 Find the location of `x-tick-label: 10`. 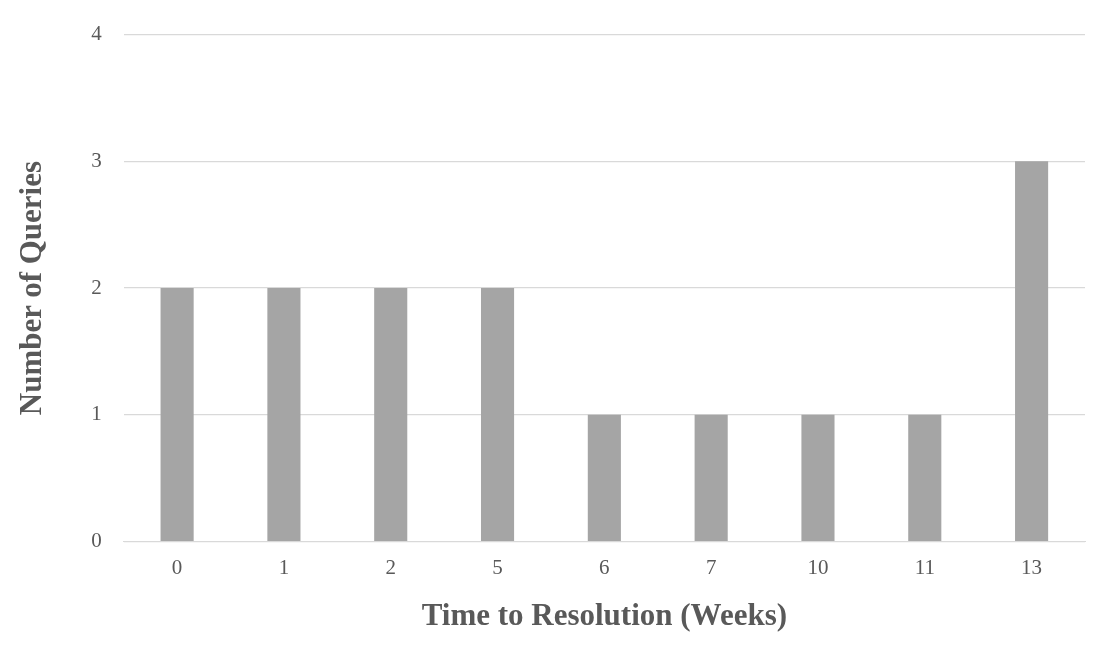

x-tick-label: 10 is located at coordinates (818, 566).